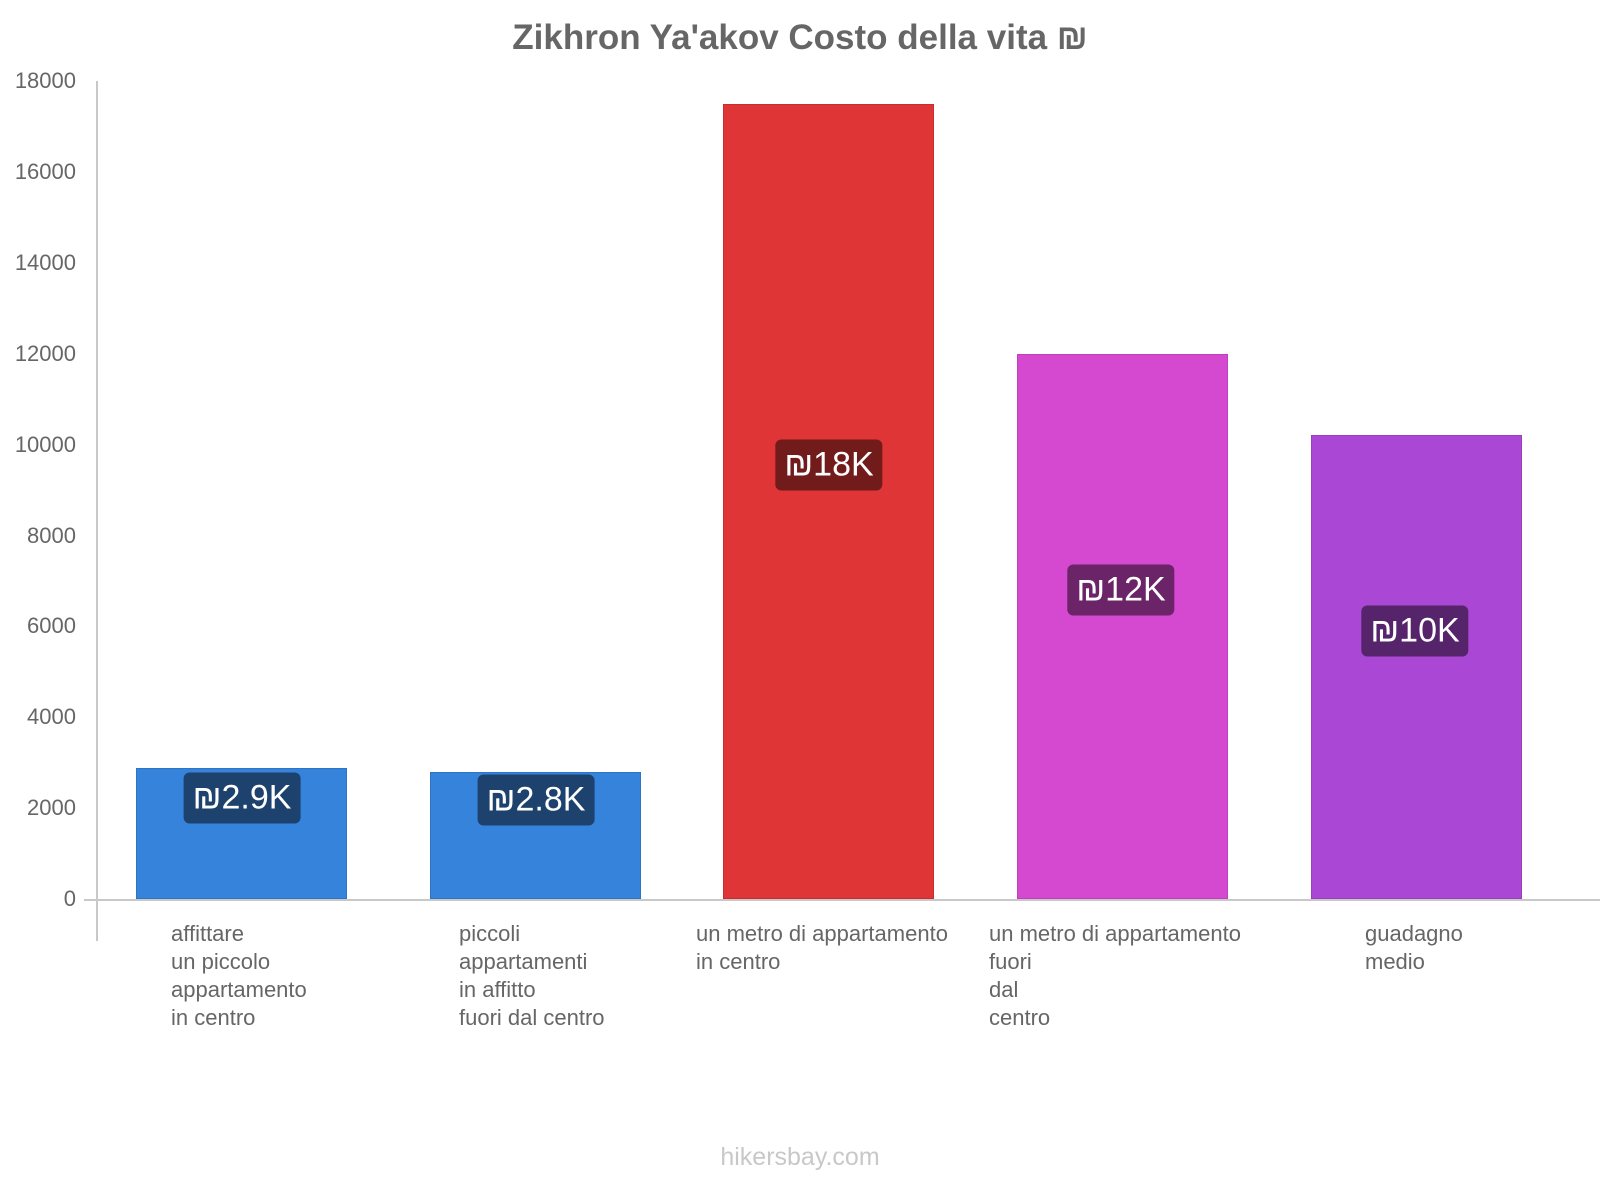 The height and width of the screenshot is (1200, 1600). What do you see at coordinates (45, 80) in the screenshot?
I see `y-tick-label: 18000` at bounding box center [45, 80].